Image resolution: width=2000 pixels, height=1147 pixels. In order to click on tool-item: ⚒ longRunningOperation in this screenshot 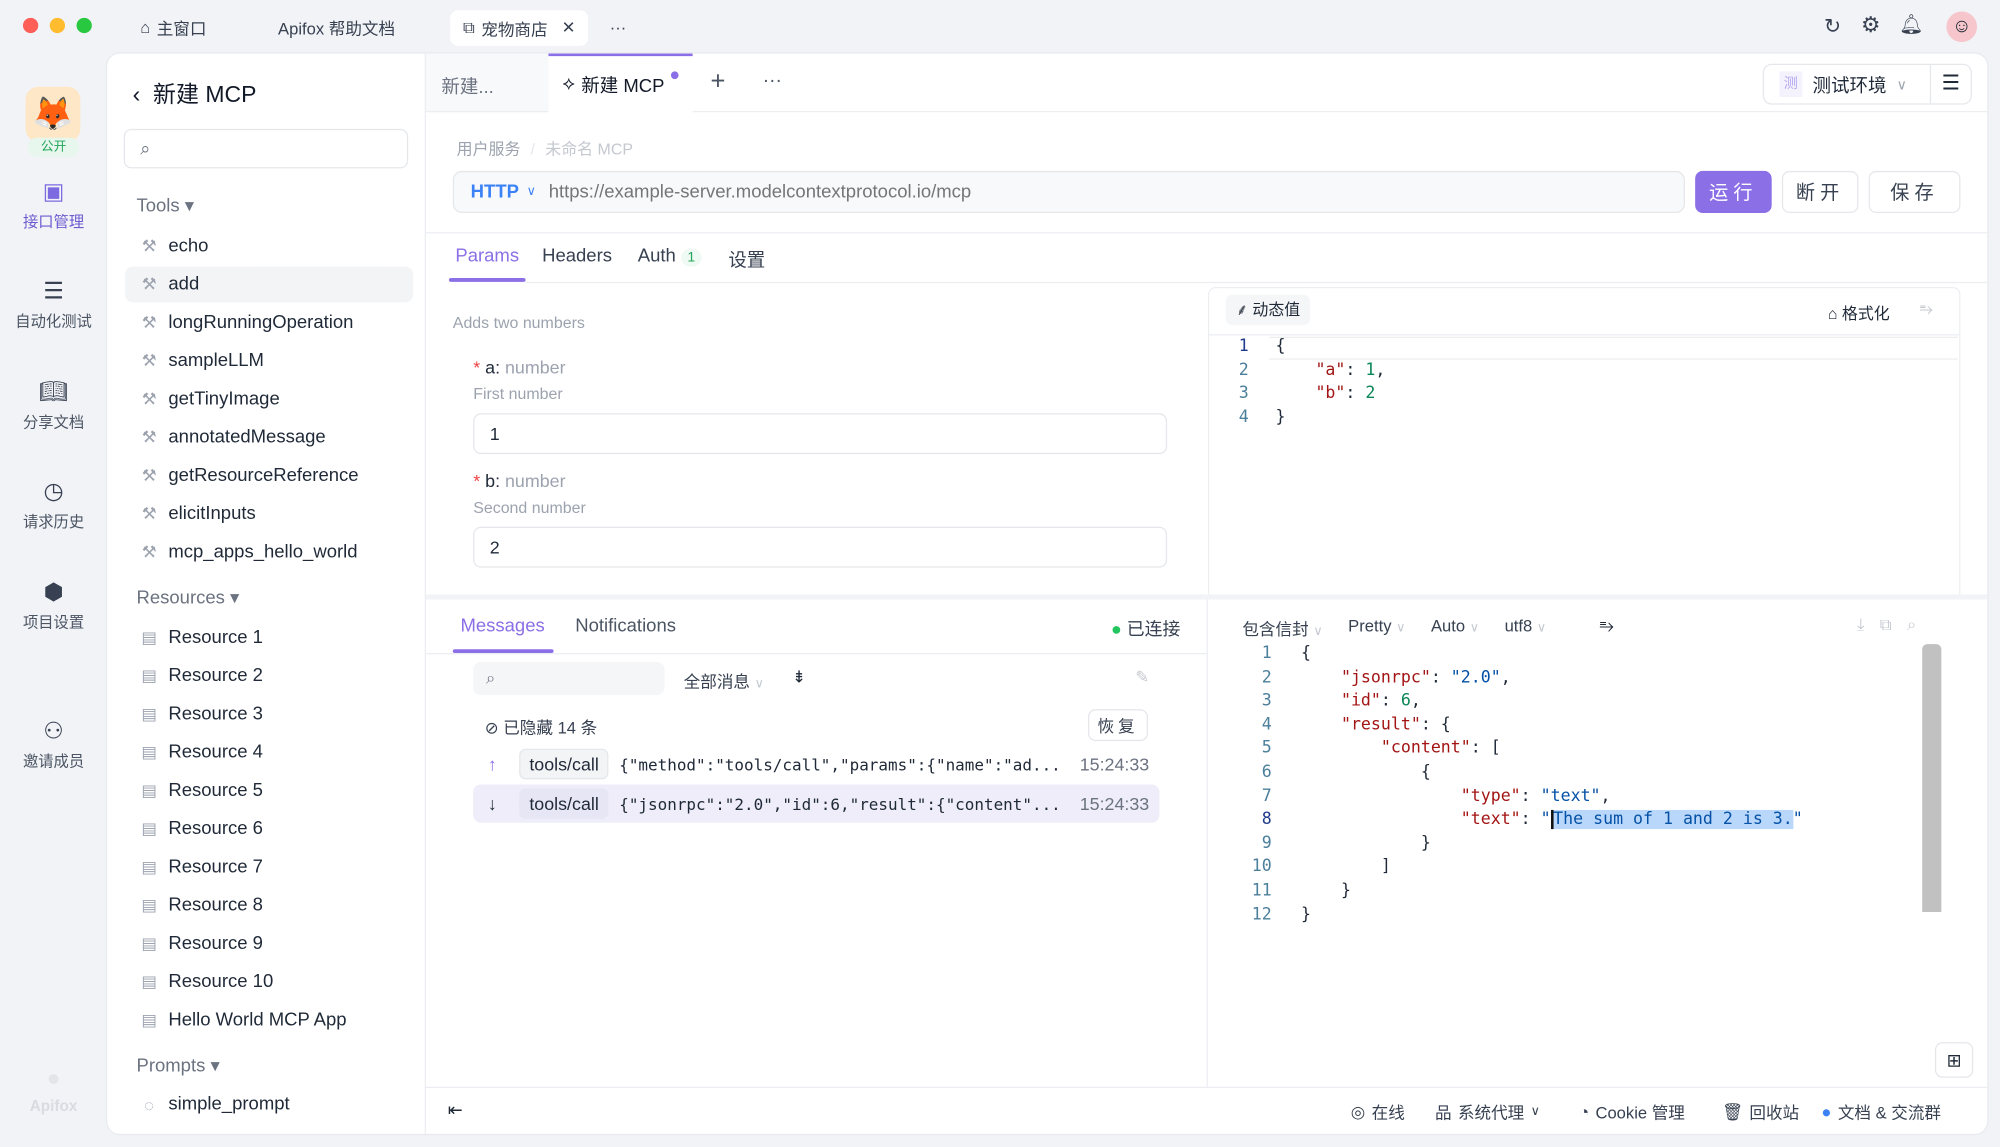, I will do `click(247, 322)`.